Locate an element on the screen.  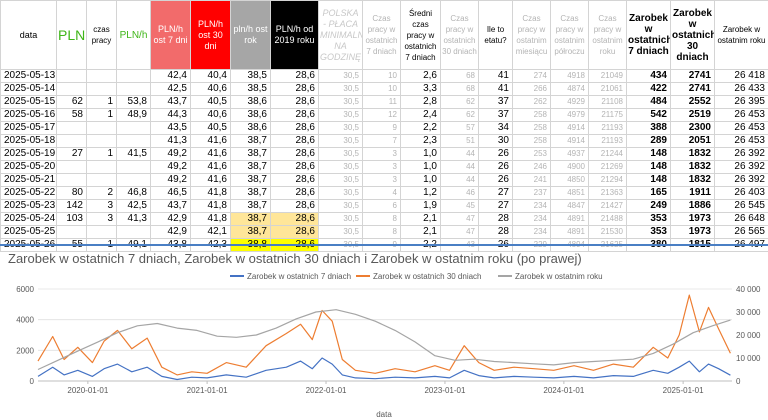
table-cell: 4929 is located at coordinates (569, 102).